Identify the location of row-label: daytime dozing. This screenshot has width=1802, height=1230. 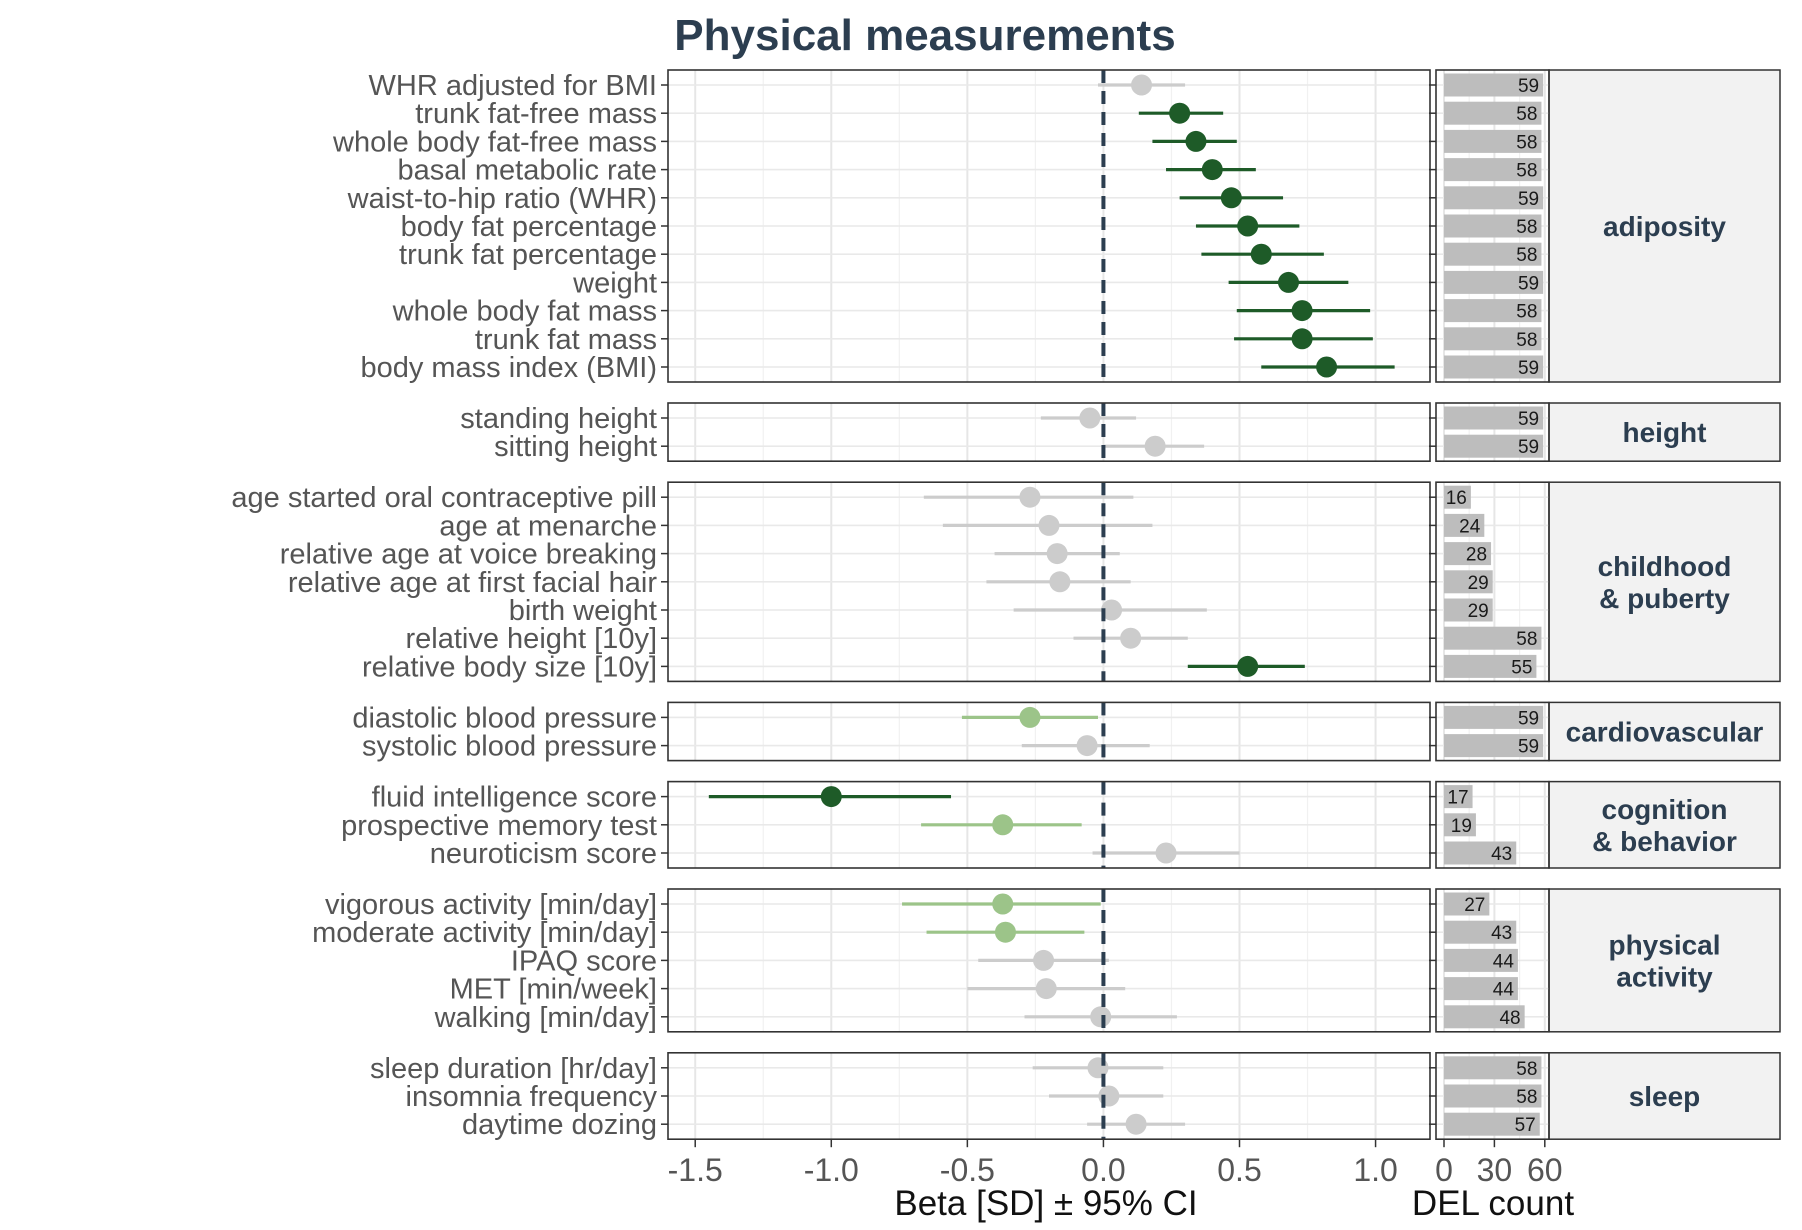
(559, 1125).